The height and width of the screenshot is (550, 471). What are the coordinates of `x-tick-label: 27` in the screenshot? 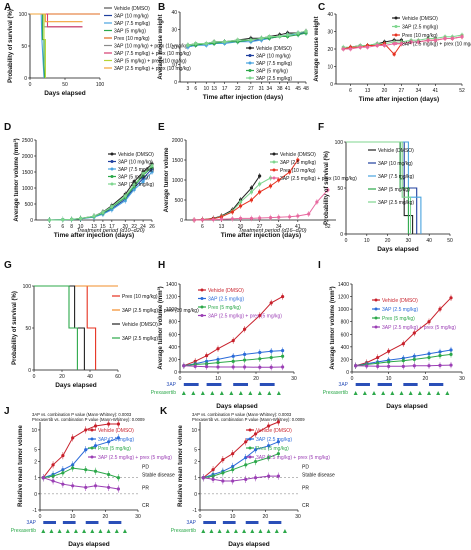 It's located at (402, 91).